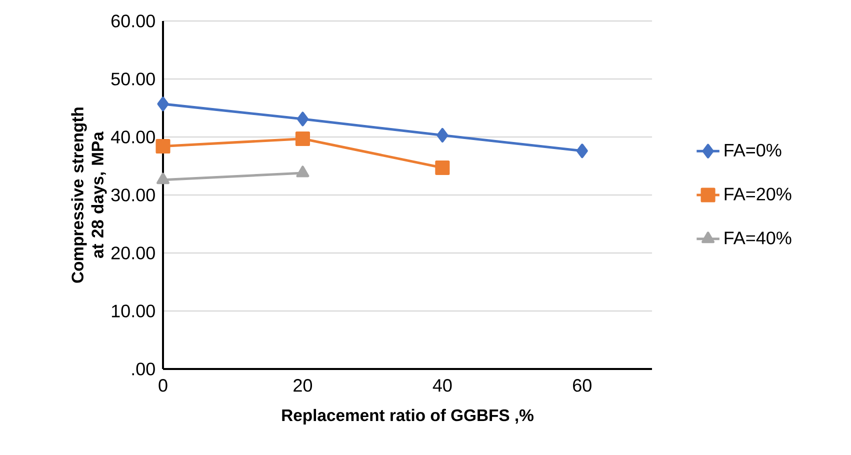 This screenshot has width=851, height=455. I want to click on y-tick-label: .00, so click(143, 369).